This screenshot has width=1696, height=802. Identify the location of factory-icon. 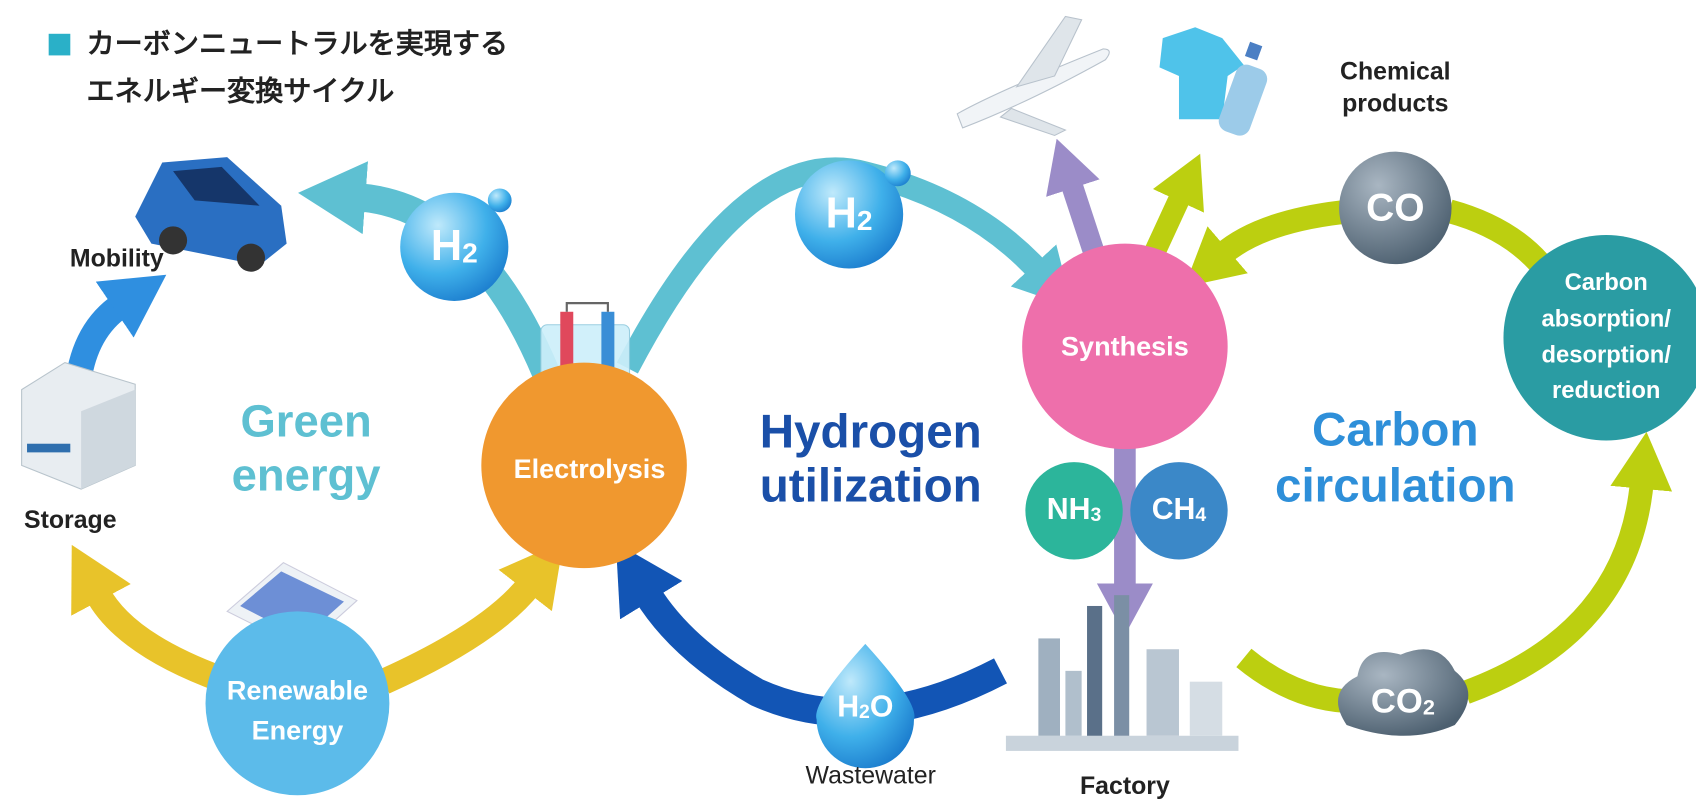
(1122, 673).